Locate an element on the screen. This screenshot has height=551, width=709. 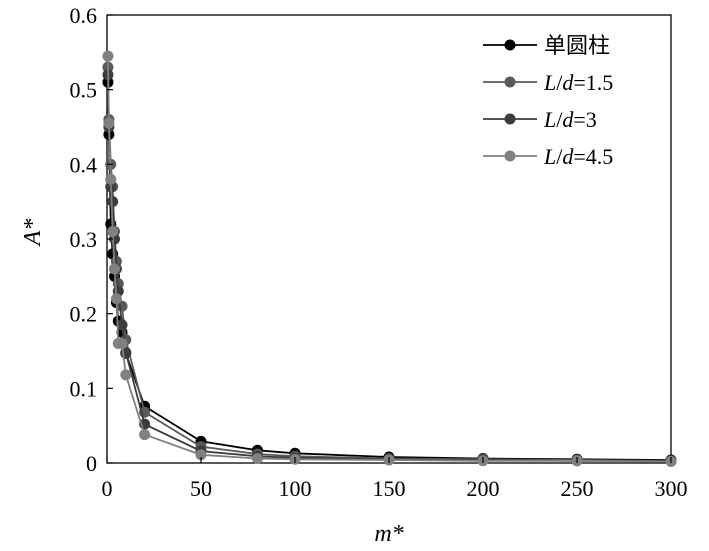
legend-label: L/d=1.5 is located at coordinates (578, 82).